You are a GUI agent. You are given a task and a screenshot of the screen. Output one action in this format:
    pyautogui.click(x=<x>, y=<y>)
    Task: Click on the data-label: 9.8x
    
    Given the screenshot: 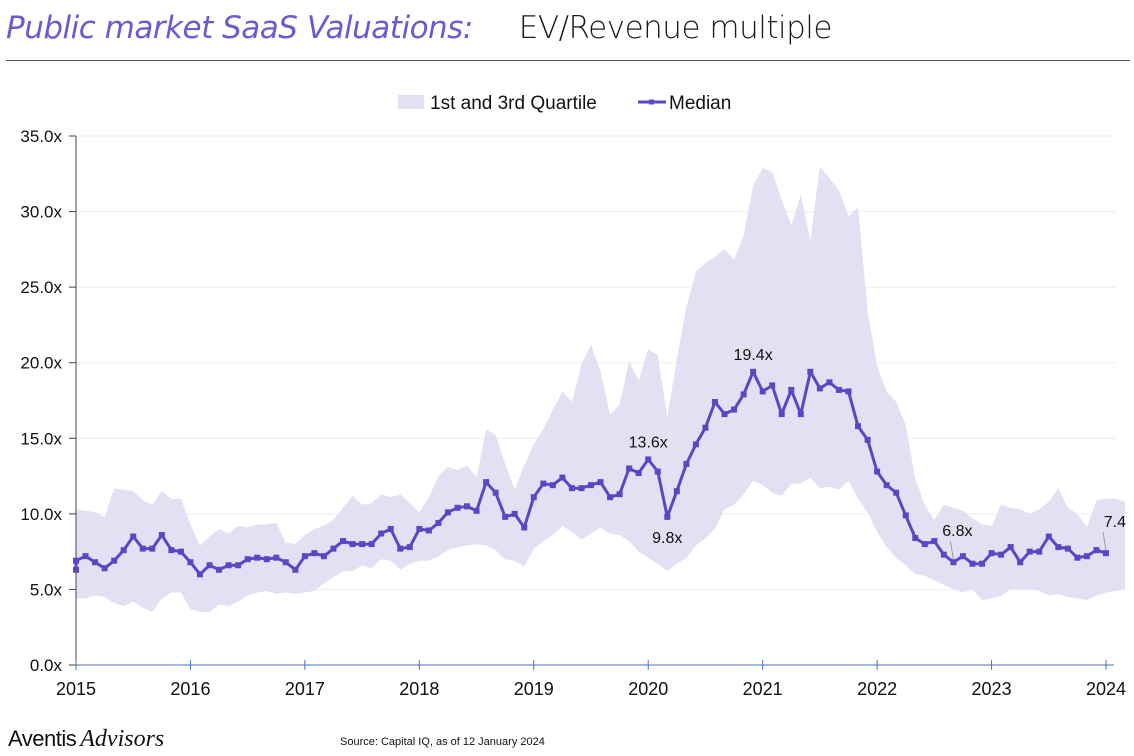 What is the action you would take?
    pyautogui.click(x=667, y=538)
    